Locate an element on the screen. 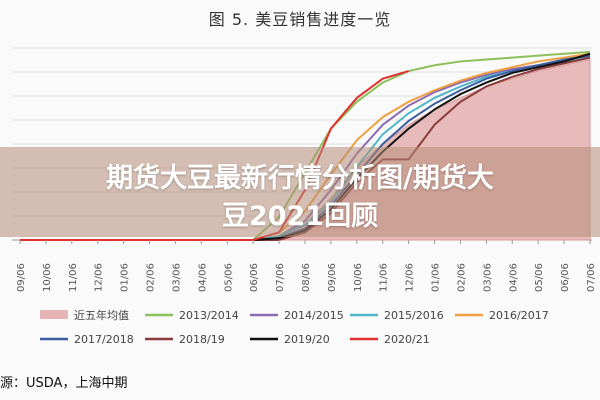  legend-label: 近五年均值 is located at coordinates (101, 315).